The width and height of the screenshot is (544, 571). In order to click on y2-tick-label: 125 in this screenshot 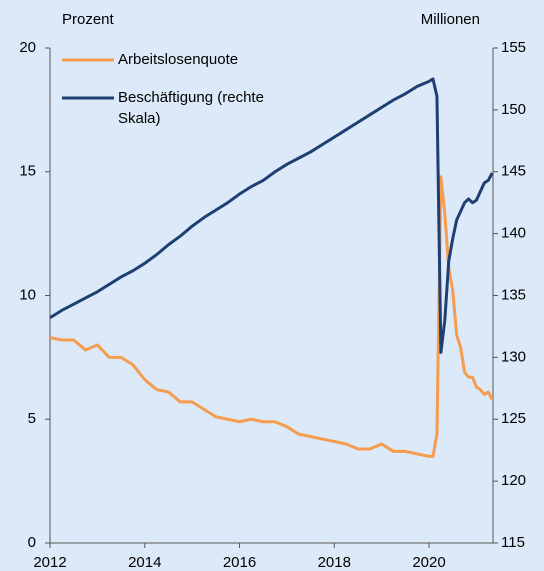, I will do `click(513, 418)`.